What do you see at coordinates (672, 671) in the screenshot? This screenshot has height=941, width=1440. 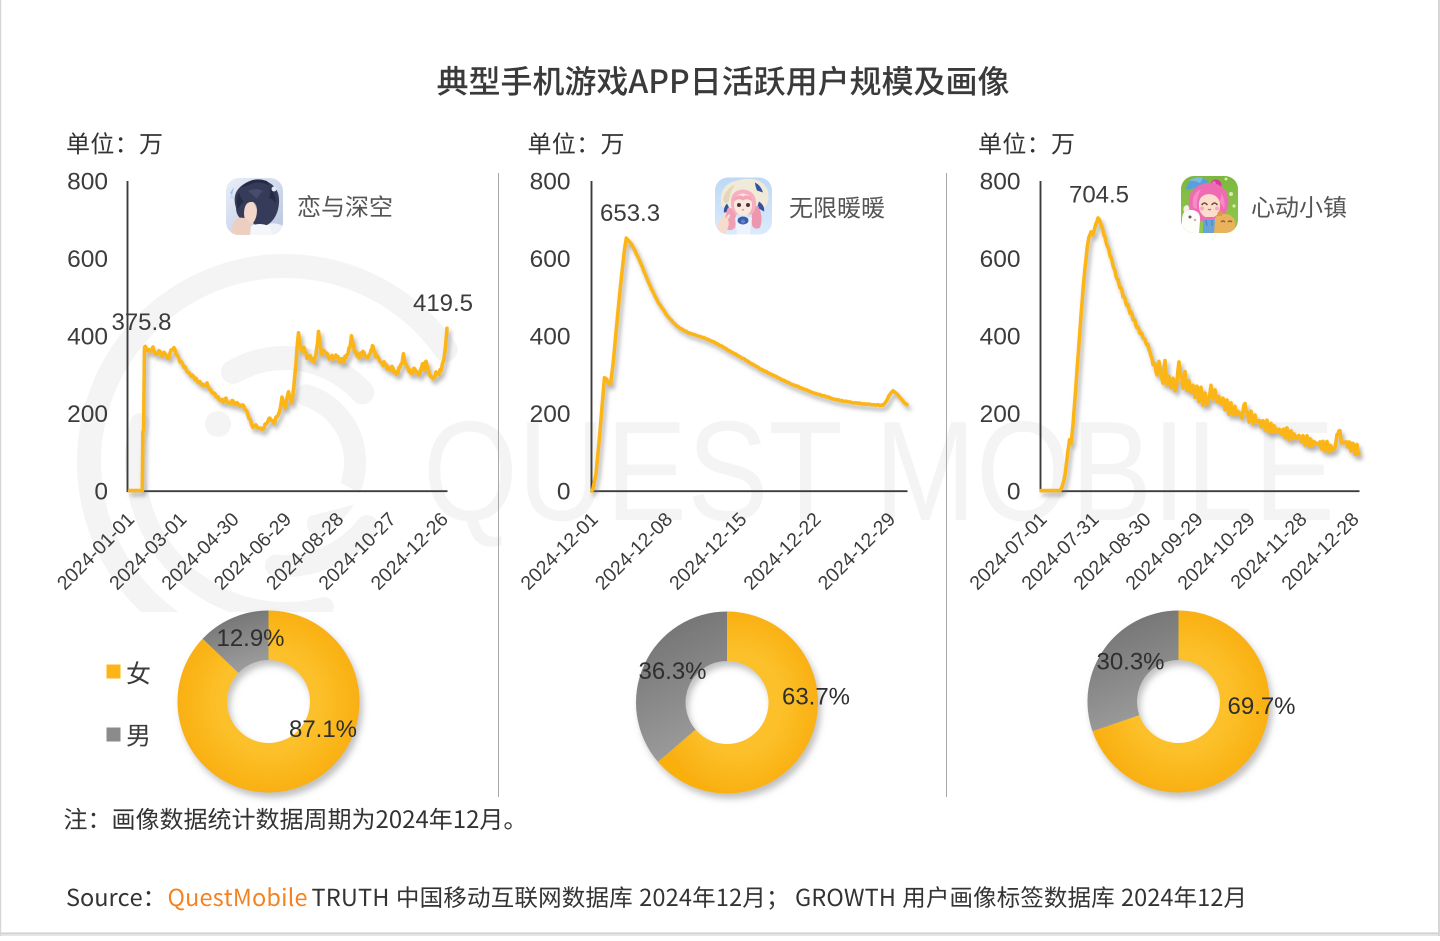 I see `svg-text: 36.3%` at bounding box center [672, 671].